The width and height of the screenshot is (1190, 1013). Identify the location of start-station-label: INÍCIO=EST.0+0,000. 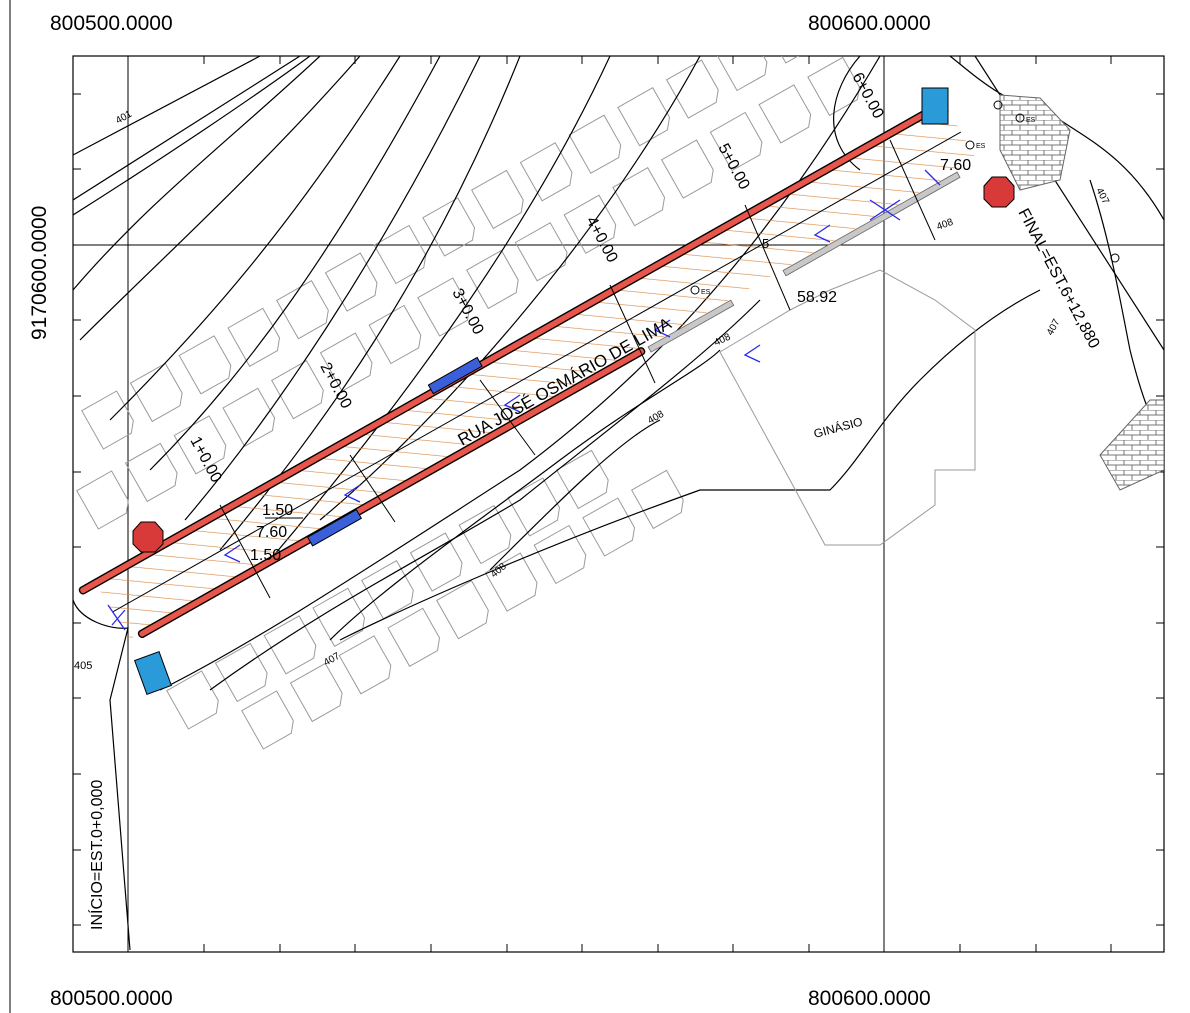
(96, 855).